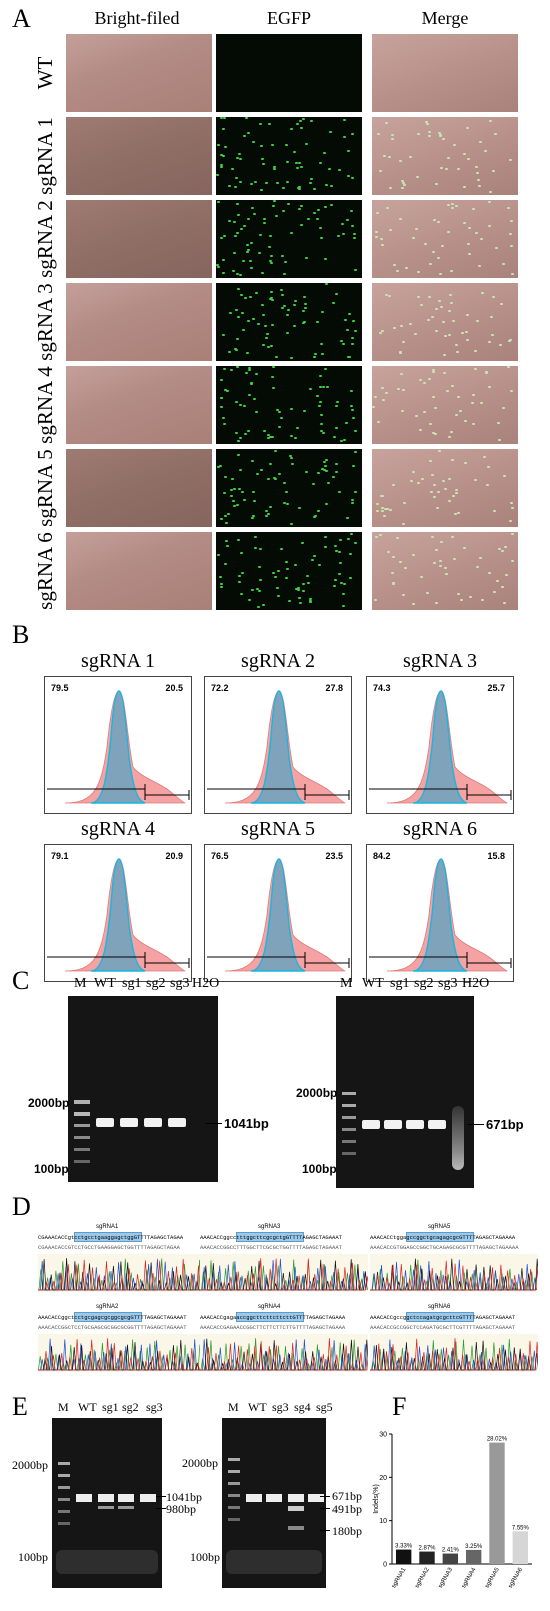 Image resolution: width=550 pixels, height=1611 pixels. I want to click on left-gate-percent: 79.5, so click(60, 688).